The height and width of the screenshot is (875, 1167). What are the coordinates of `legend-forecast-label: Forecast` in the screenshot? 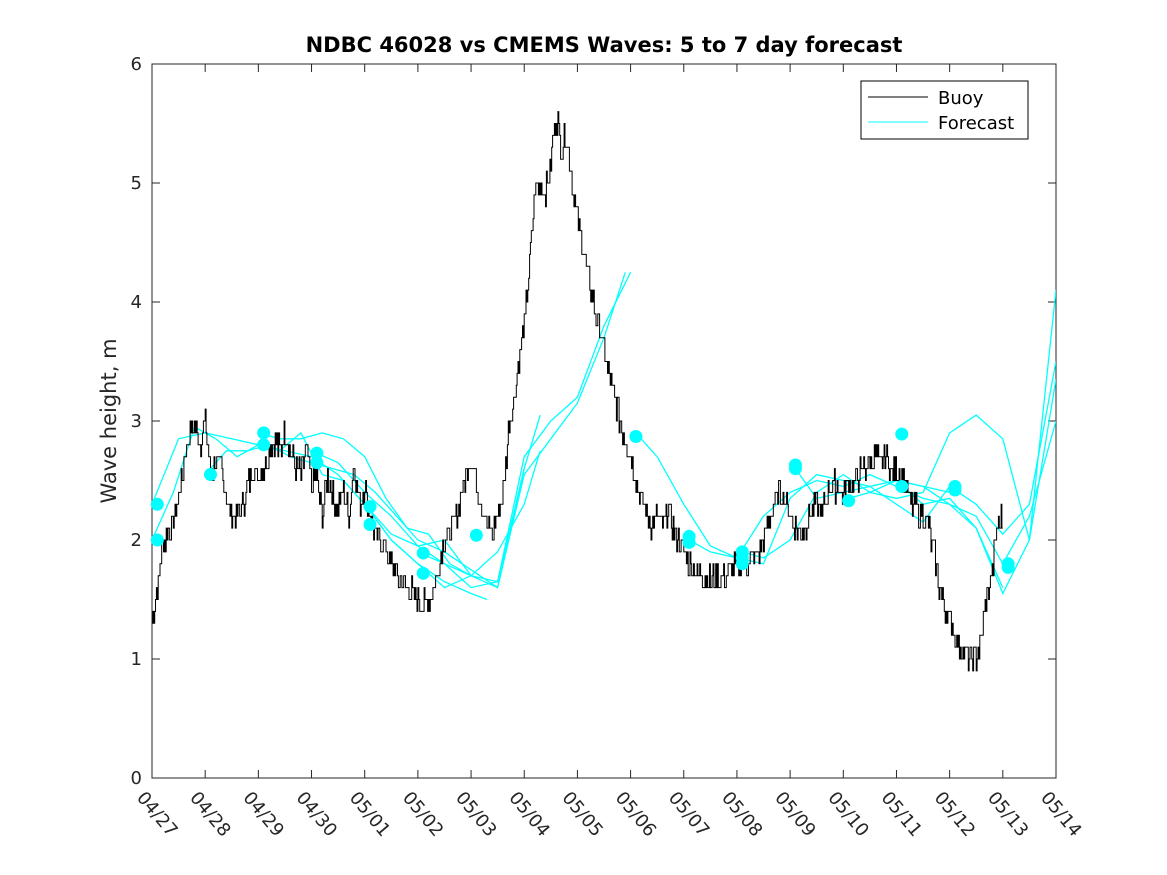 It's located at (976, 123).